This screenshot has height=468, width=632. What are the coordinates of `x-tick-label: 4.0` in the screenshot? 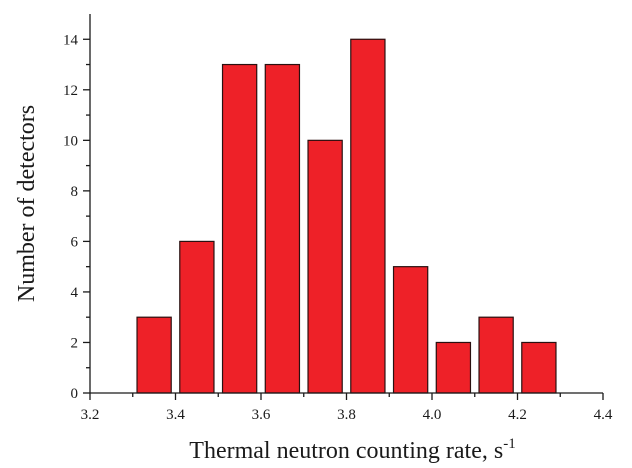 It's located at (432, 415).